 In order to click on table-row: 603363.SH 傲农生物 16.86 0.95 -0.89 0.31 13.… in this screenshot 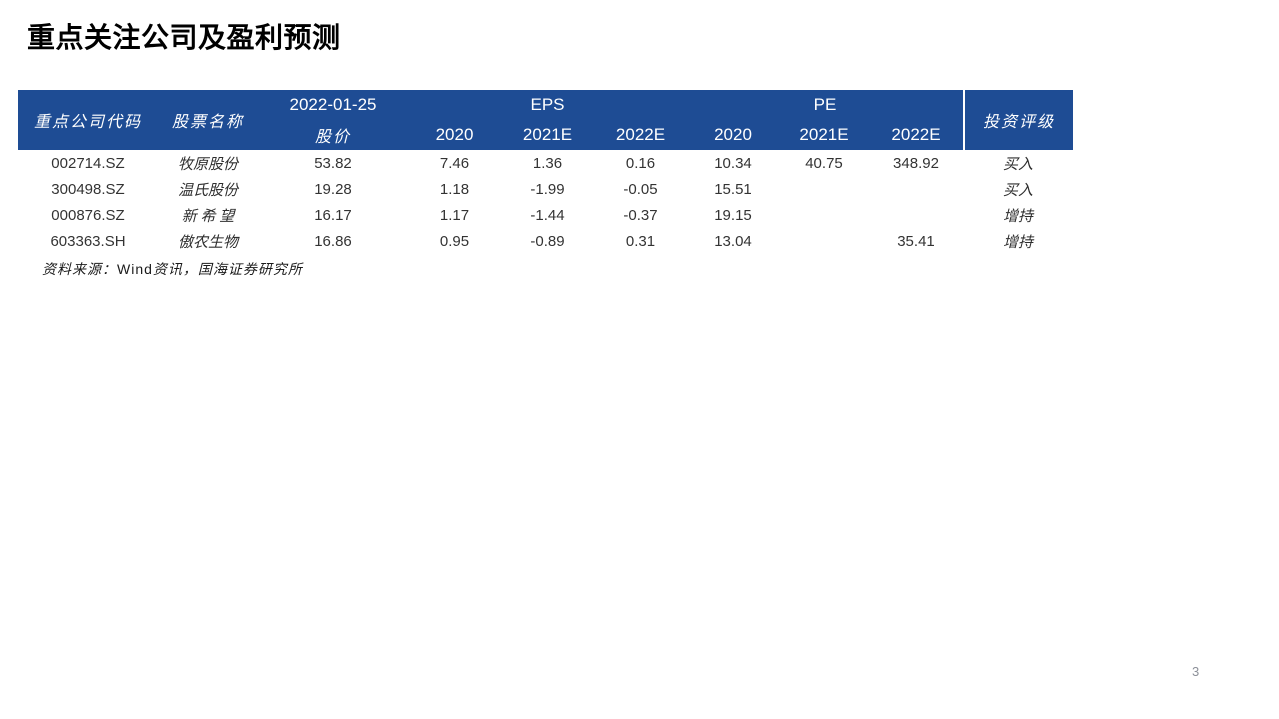, I will do `click(545, 241)`.